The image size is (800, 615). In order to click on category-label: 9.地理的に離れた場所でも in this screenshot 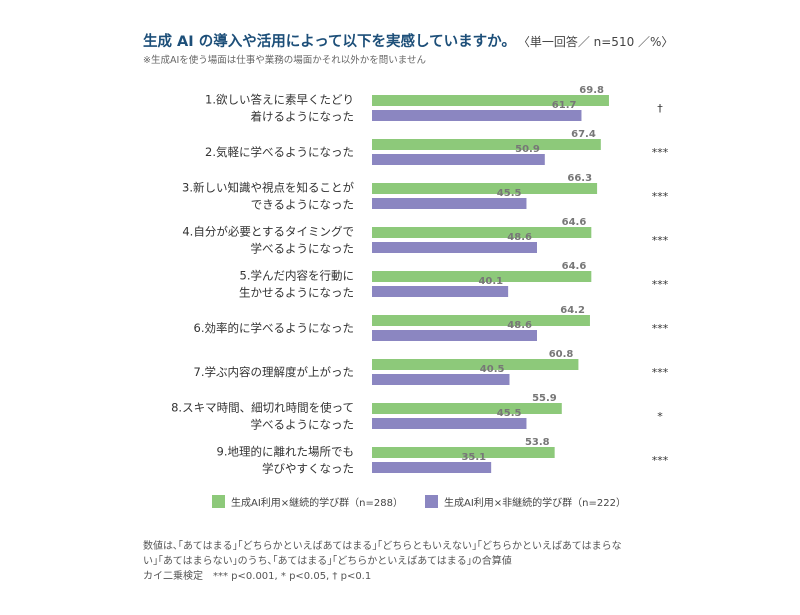, I will do `click(285, 452)`.